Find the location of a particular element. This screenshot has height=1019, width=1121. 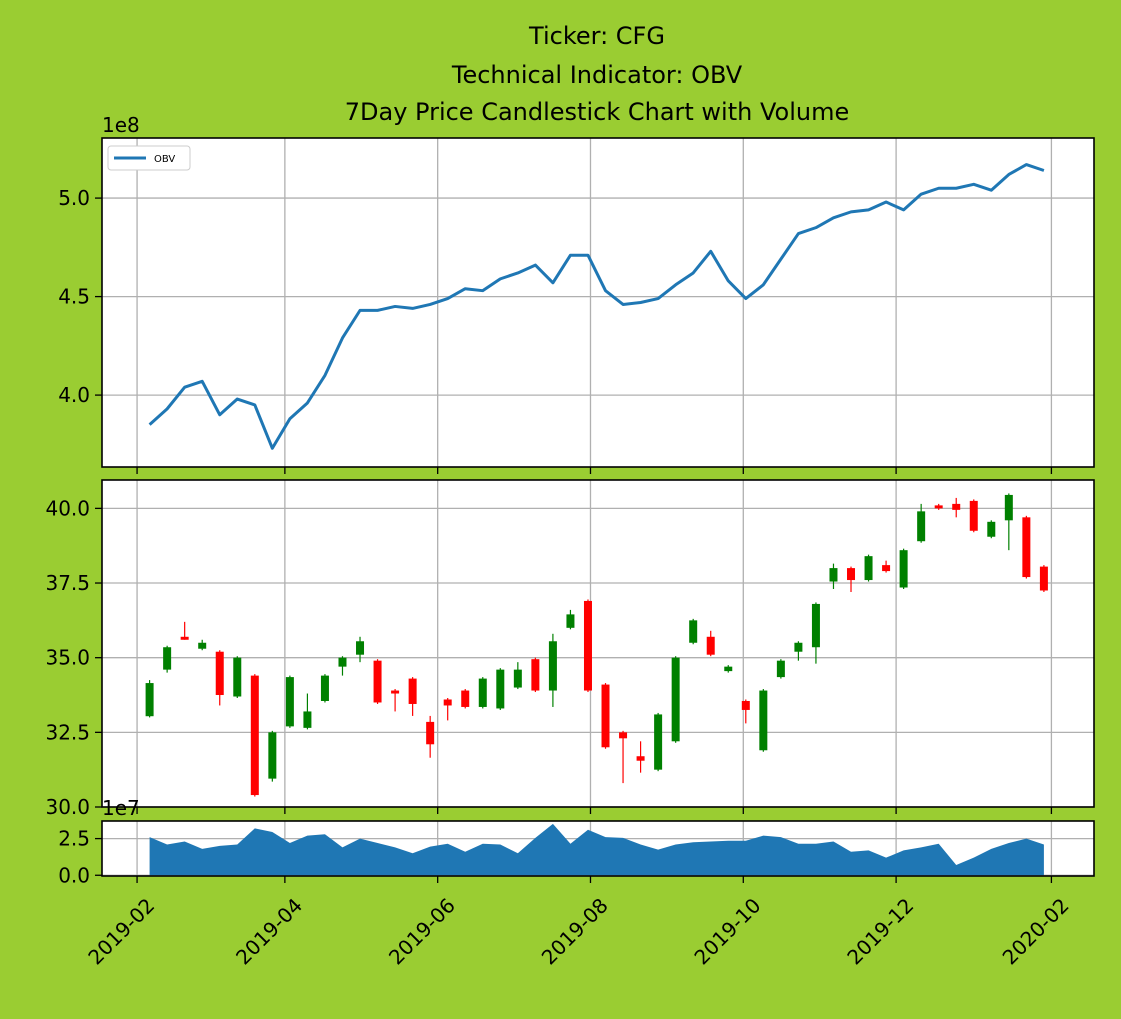

y-tick-label: 0.0 is located at coordinates (74, 875).